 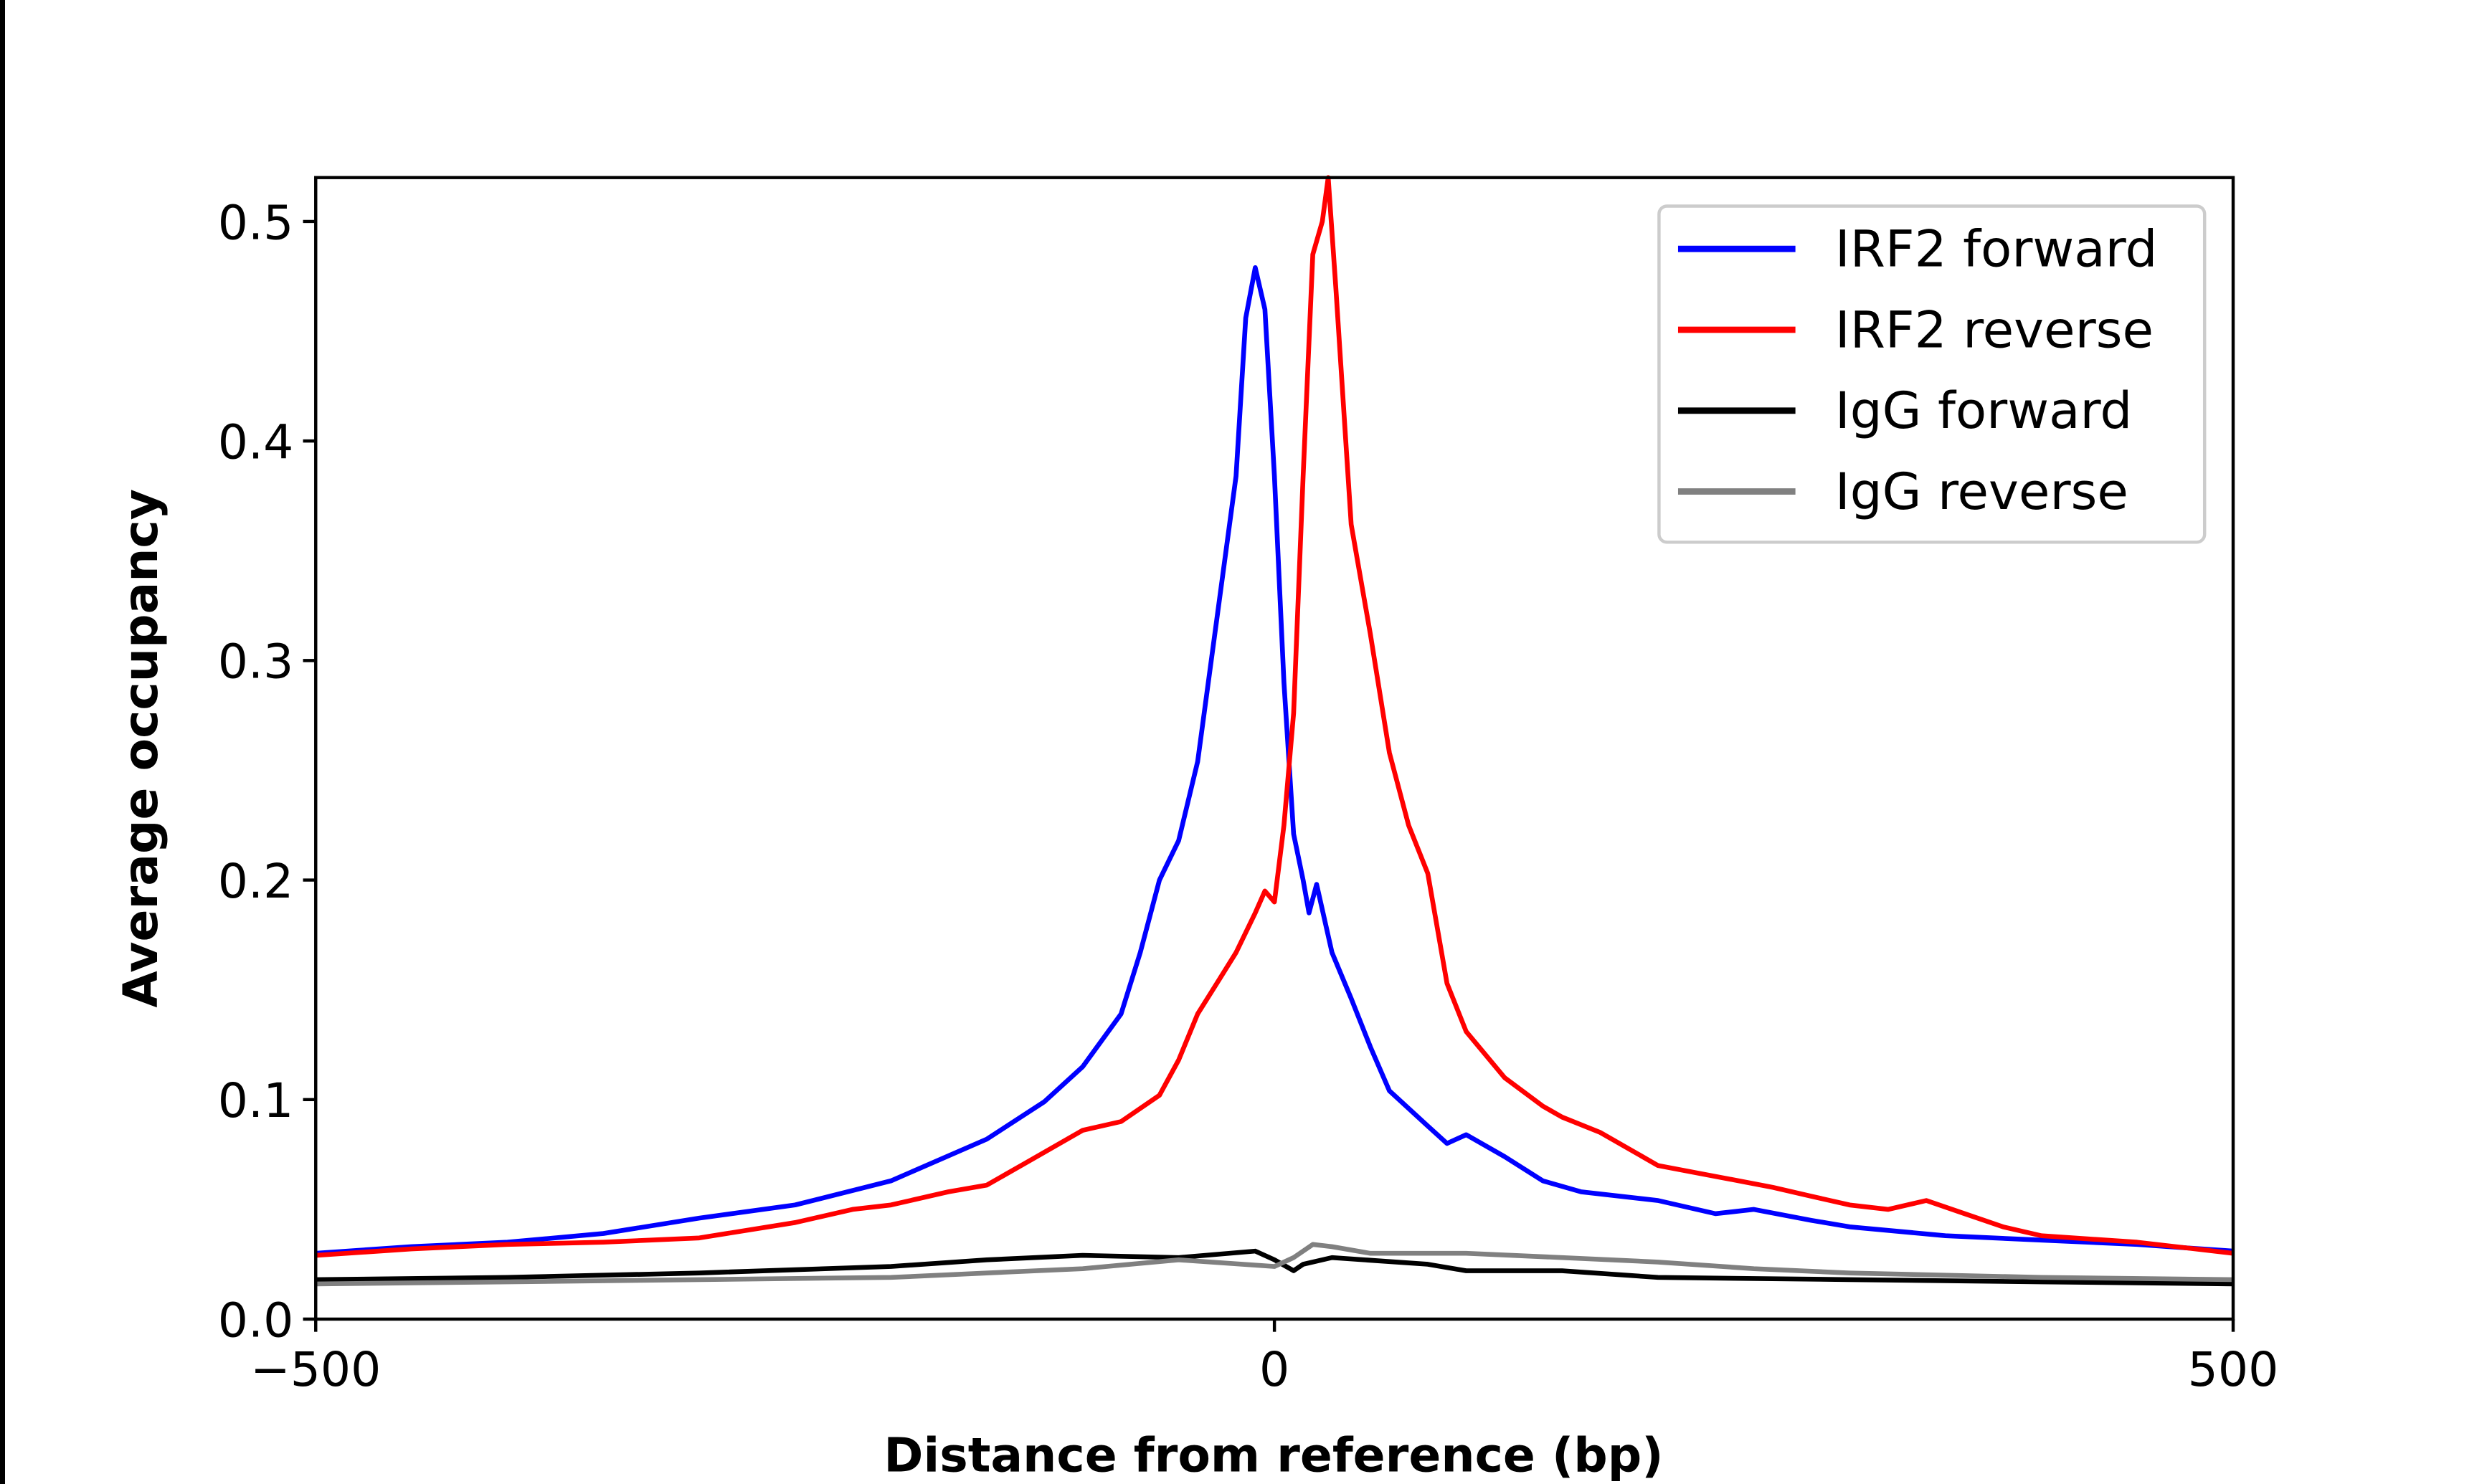 I want to click on series-line-igg-reverse, so click(x=1275, y=1264).